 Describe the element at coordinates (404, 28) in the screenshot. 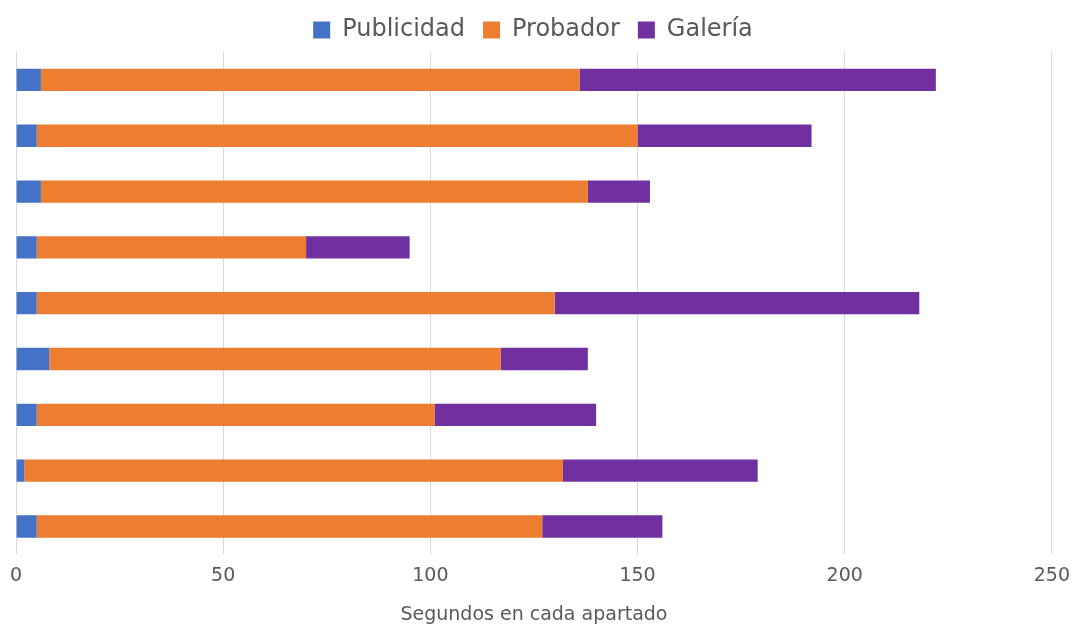

I see `legend-label: Publicidad` at that location.